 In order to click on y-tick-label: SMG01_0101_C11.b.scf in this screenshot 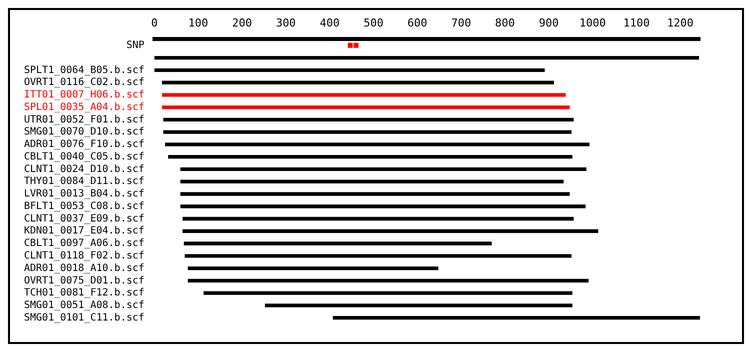, I will do `click(84, 318)`.